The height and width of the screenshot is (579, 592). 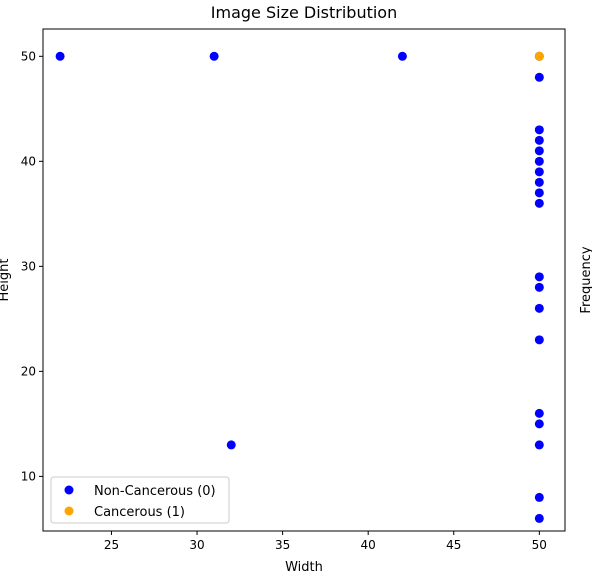 I want to click on y-tick-label: 40, so click(x=28, y=161).